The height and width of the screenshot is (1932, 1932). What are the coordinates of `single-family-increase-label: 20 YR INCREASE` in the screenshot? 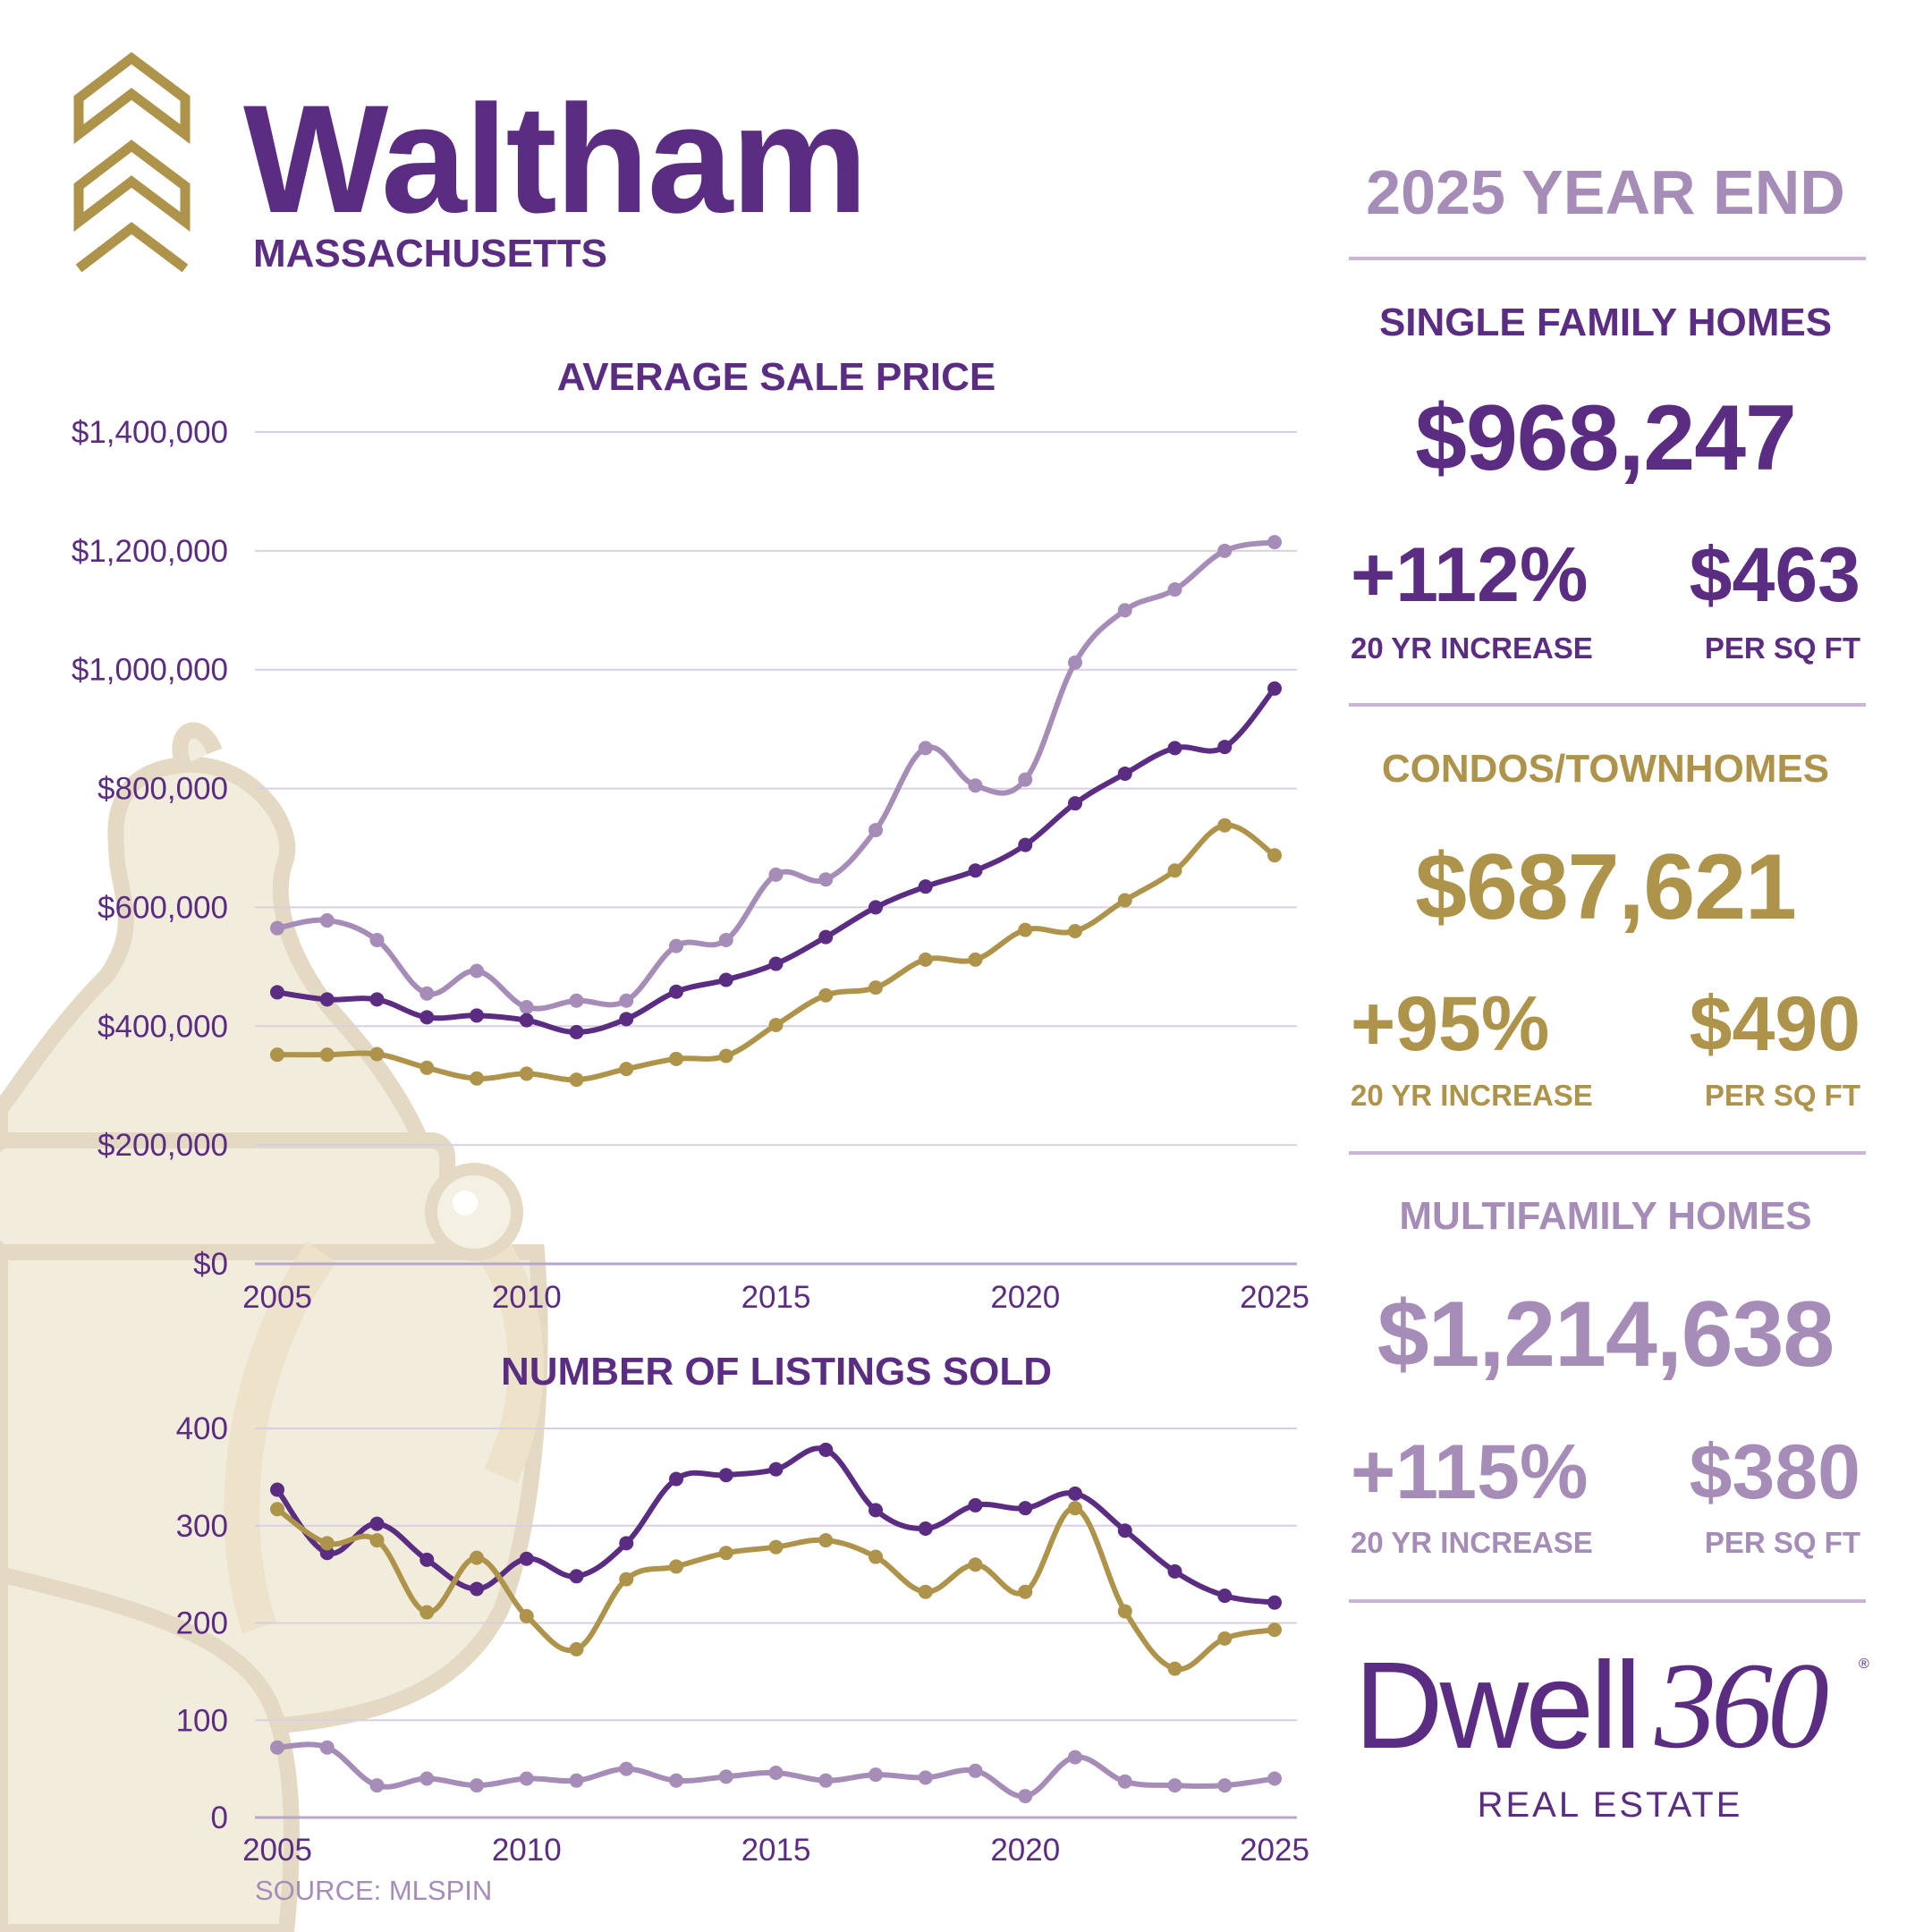 It's located at (1472, 648).